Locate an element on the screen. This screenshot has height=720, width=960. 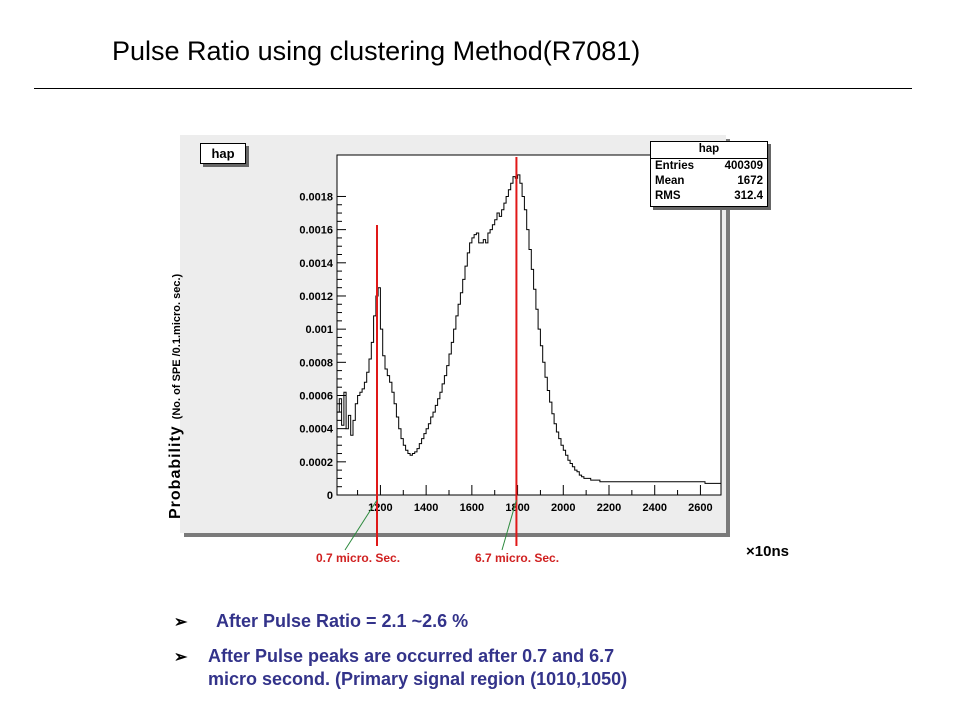
callout-0-7-micro-sec: 0.7 micro. Sec. is located at coordinates (358, 558).